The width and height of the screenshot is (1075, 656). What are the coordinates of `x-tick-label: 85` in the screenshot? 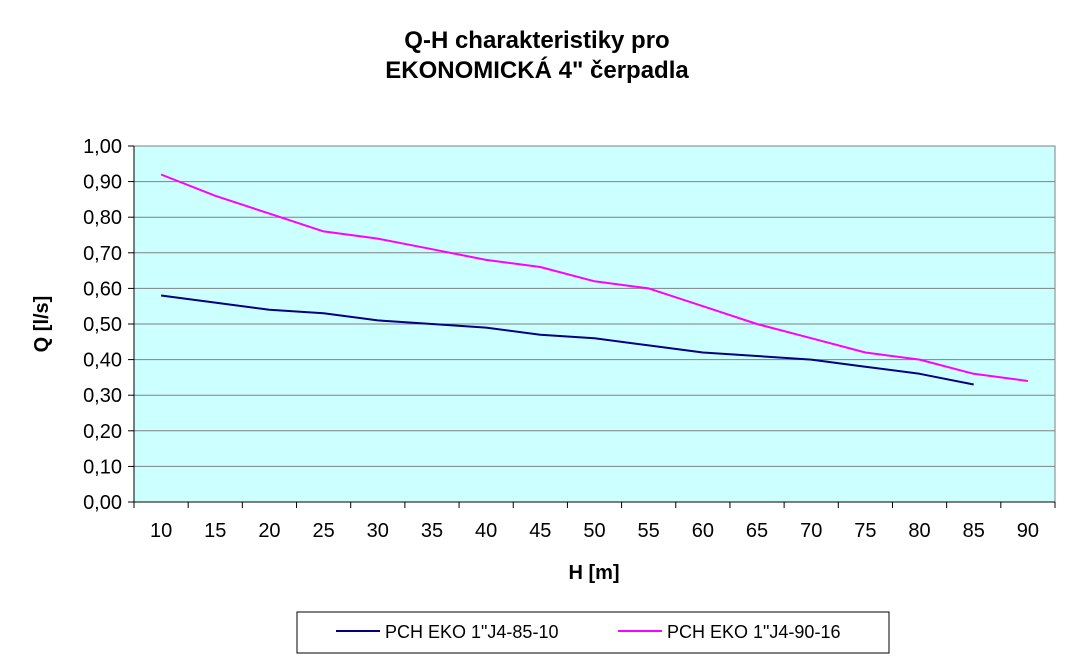 It's located at (974, 531).